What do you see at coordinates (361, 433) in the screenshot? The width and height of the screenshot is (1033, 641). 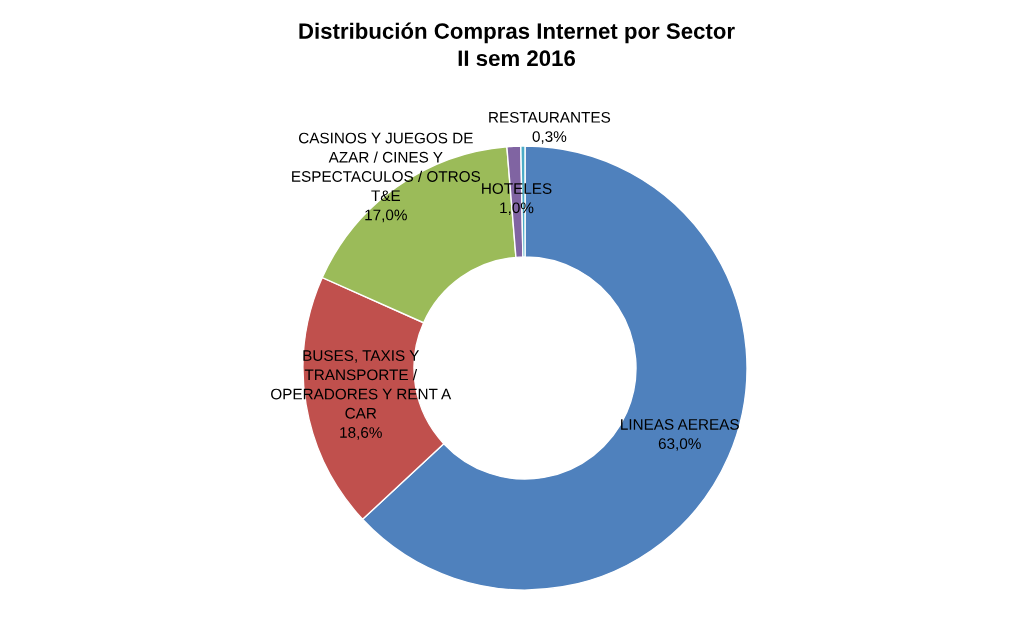 I see `data-label: 18,6%` at bounding box center [361, 433].